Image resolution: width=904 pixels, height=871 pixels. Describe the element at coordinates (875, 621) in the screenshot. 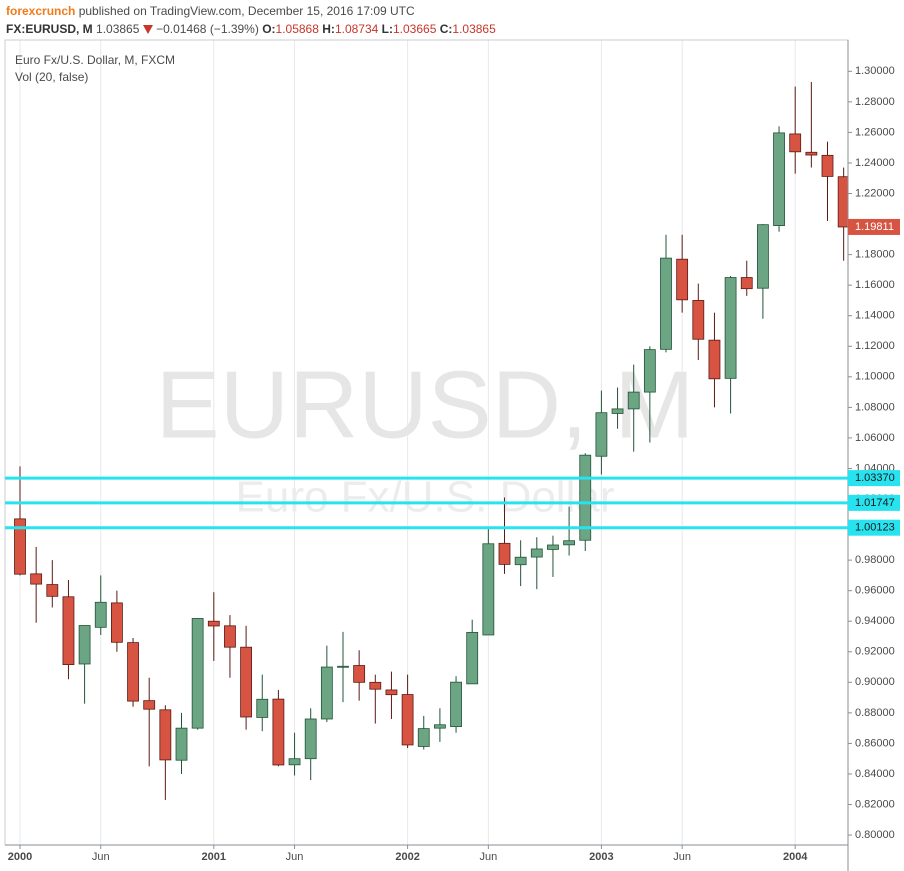

I see `y-tick-label: 0.94000` at that location.